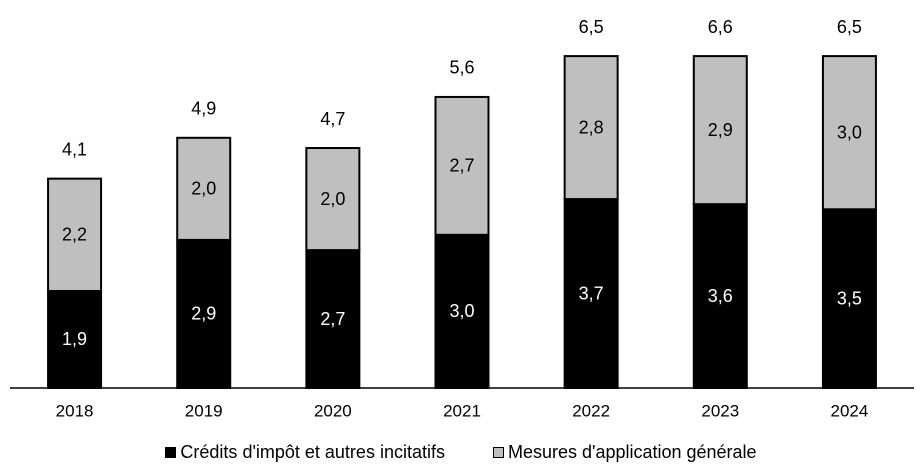 This screenshot has width=922, height=467. What do you see at coordinates (632, 451) in the screenshot?
I see `legend-label-general-measures: Mesures d'application générale` at bounding box center [632, 451].